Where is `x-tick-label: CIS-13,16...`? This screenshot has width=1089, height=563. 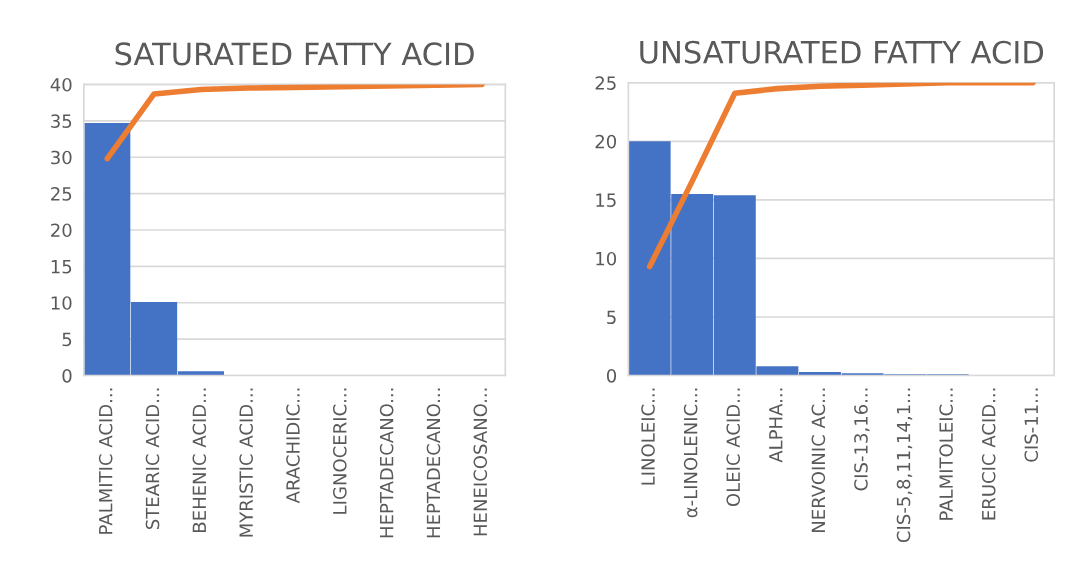
x-tick-label: CIS-13,16... is located at coordinates (862, 439).